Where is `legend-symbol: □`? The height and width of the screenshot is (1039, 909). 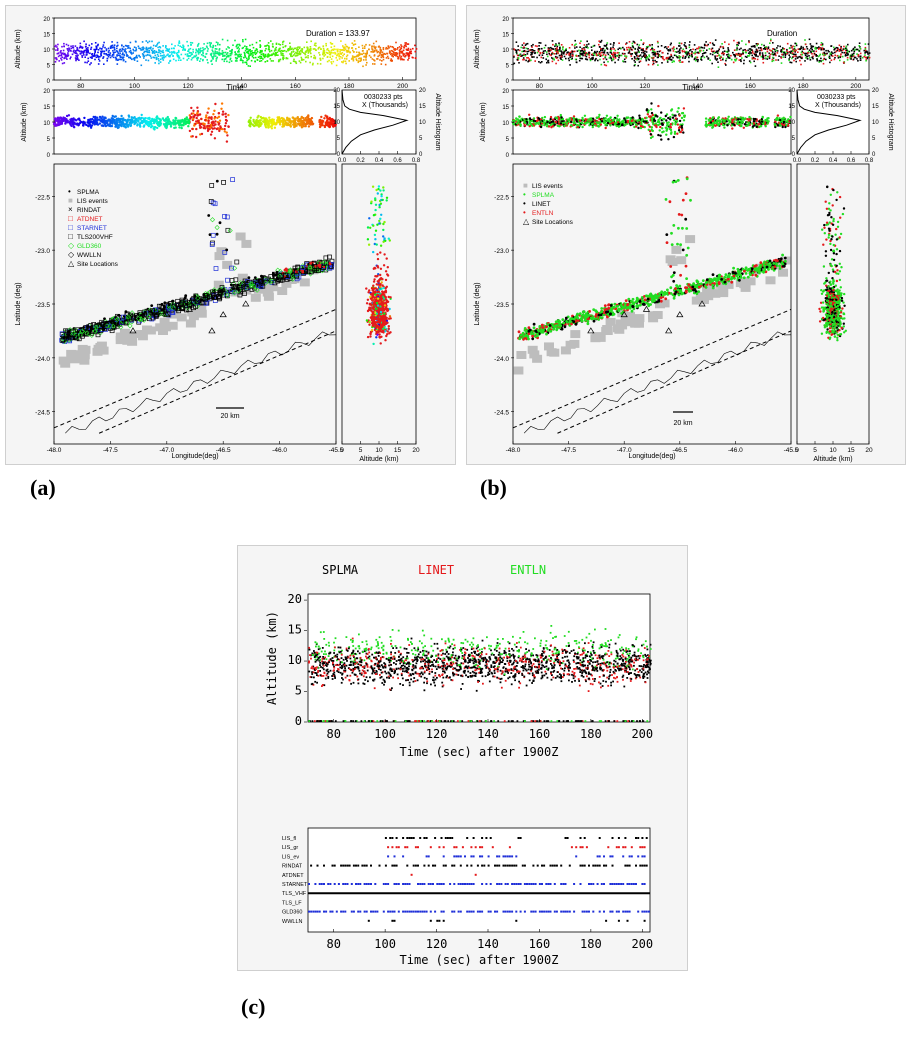 legend-symbol: □ is located at coordinates (70, 218).